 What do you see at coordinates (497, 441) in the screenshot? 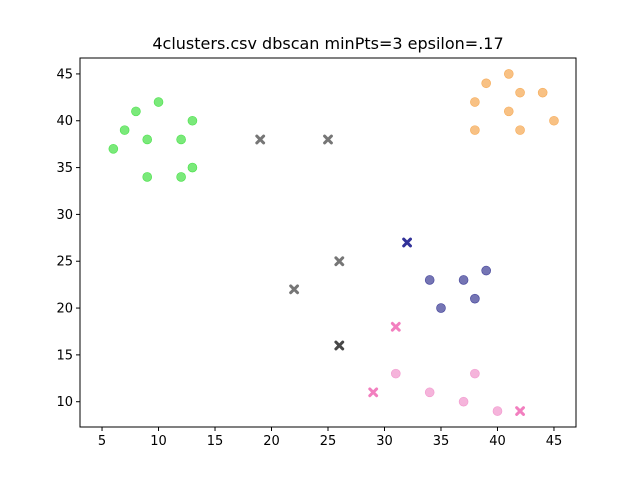
I see `x-tick-label: 40` at bounding box center [497, 441].